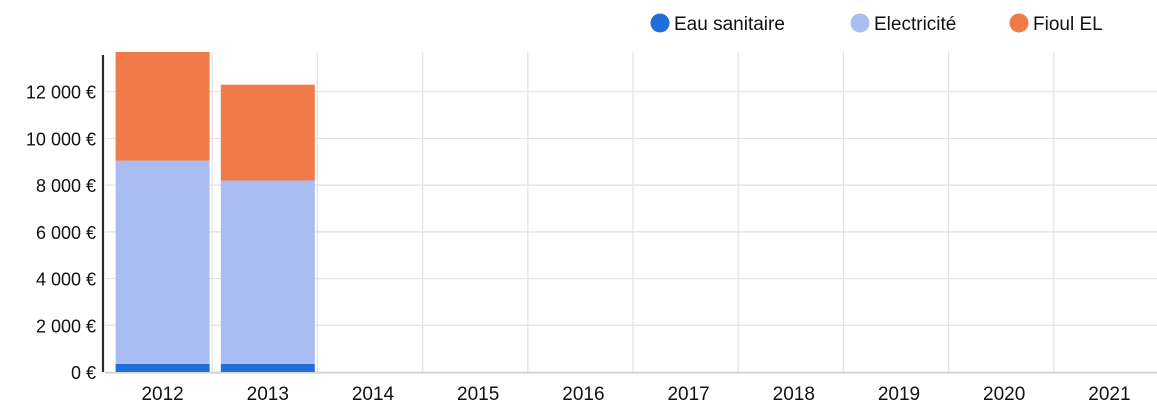 This screenshot has width=1157, height=412. I want to click on legend-label-2: Electricité, so click(915, 24).